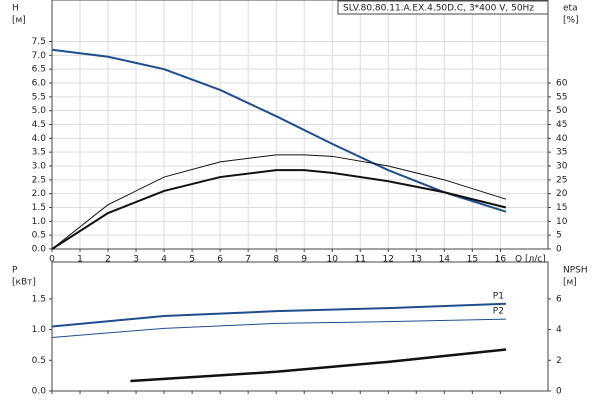 The height and width of the screenshot is (400, 600). Describe the element at coordinates (472, 260) in the screenshot. I see `x-tick-label: 15` at that location.